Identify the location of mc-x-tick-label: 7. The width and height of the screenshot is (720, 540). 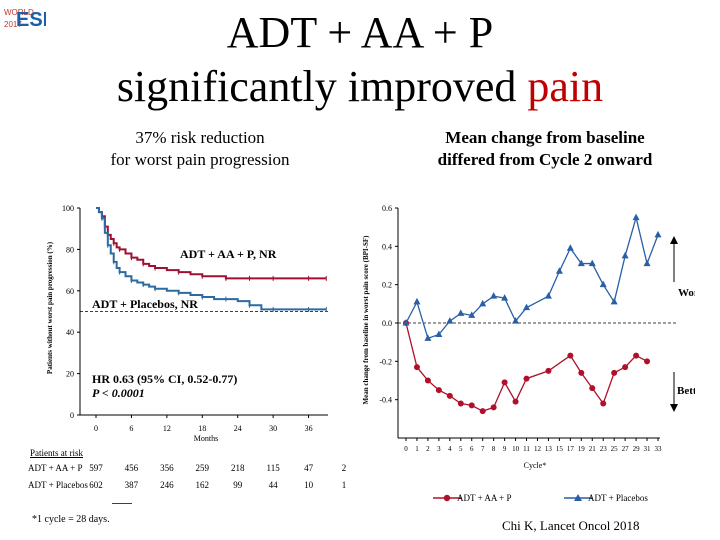
(483, 449).